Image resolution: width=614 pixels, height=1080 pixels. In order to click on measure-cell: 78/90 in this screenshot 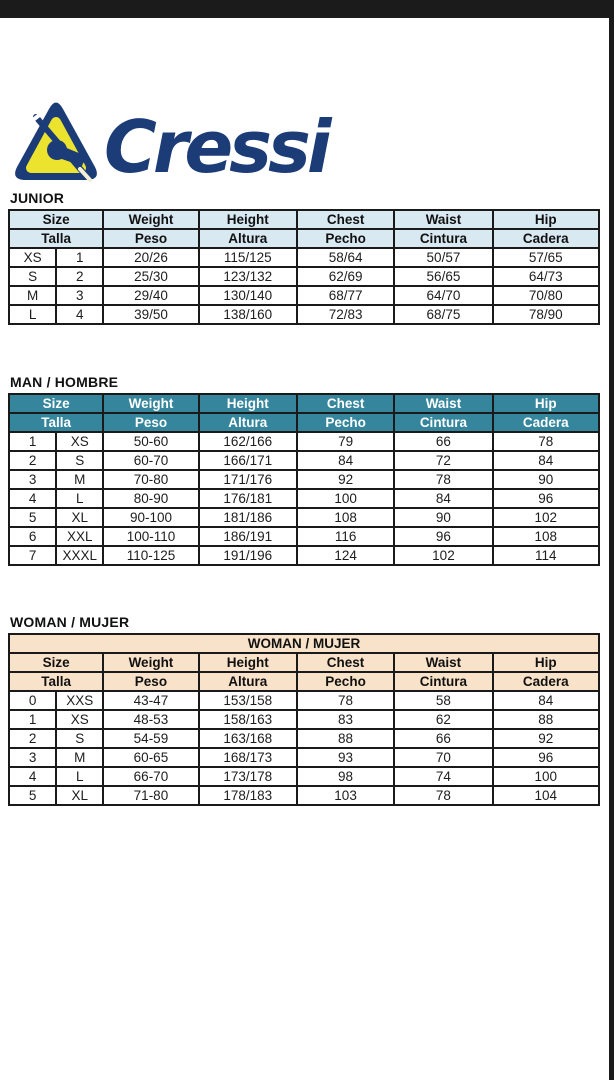, I will do `click(546, 314)`.